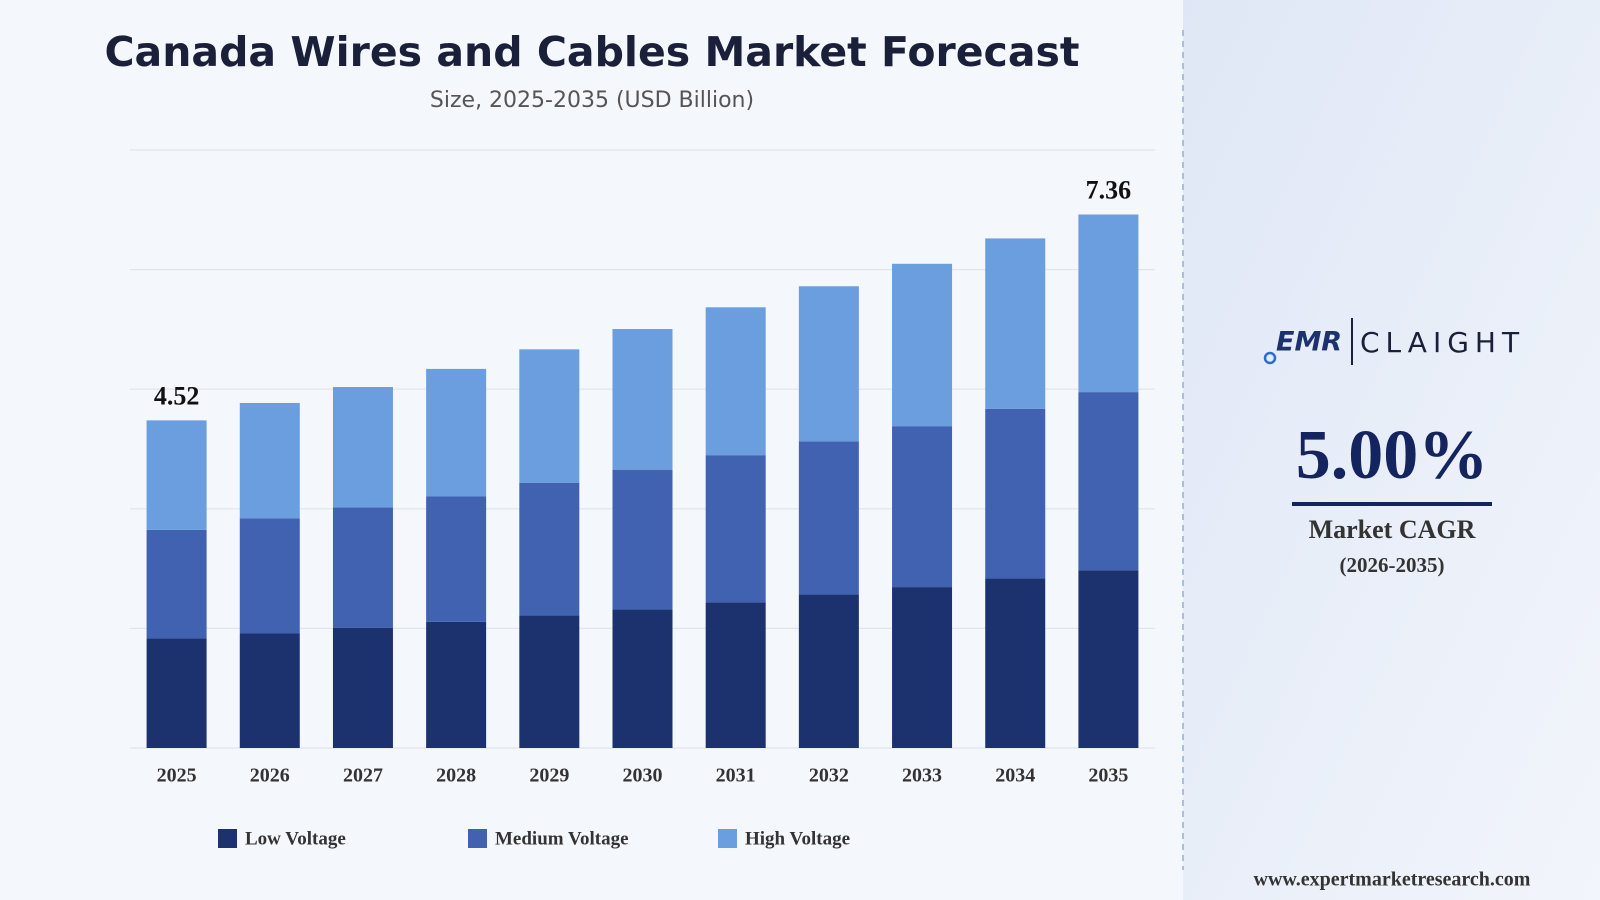  Describe the element at coordinates (1108, 776) in the screenshot. I see `x-tick-label: 2035` at that location.